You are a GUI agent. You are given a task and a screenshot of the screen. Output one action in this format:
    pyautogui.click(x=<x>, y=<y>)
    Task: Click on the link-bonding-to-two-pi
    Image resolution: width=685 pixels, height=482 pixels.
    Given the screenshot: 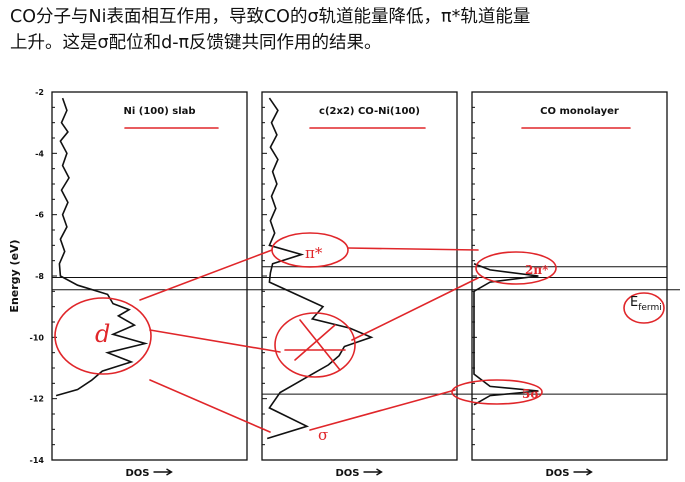 What is the action you would take?
    pyautogui.click(x=415, y=309)
    